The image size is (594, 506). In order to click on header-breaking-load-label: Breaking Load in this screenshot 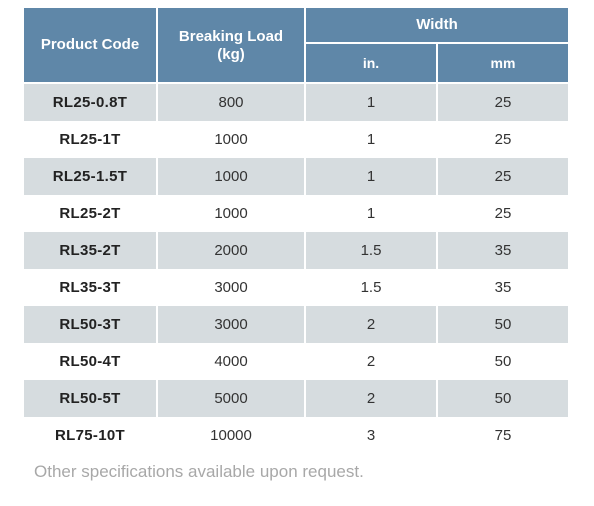, I will do `click(231, 36)`.